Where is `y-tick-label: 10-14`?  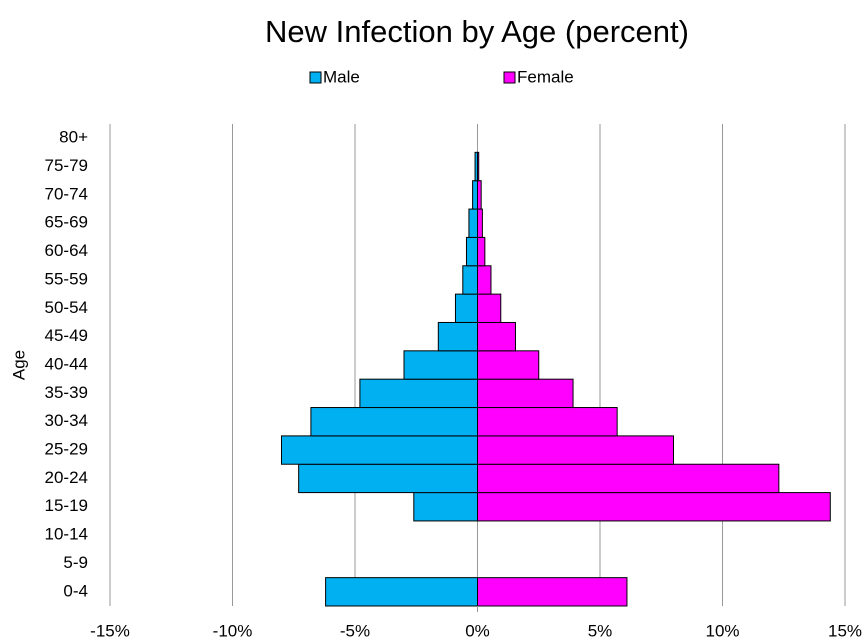 y-tick-label: 10-14 is located at coordinates (66, 534).